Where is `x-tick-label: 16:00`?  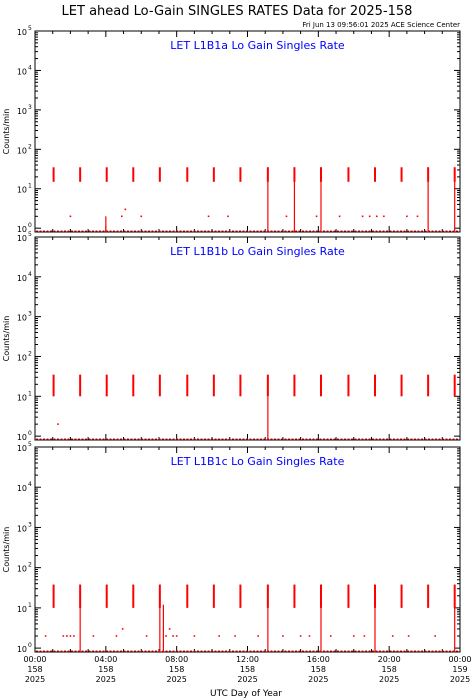 x-tick-label: 16:00 is located at coordinates (318, 659).